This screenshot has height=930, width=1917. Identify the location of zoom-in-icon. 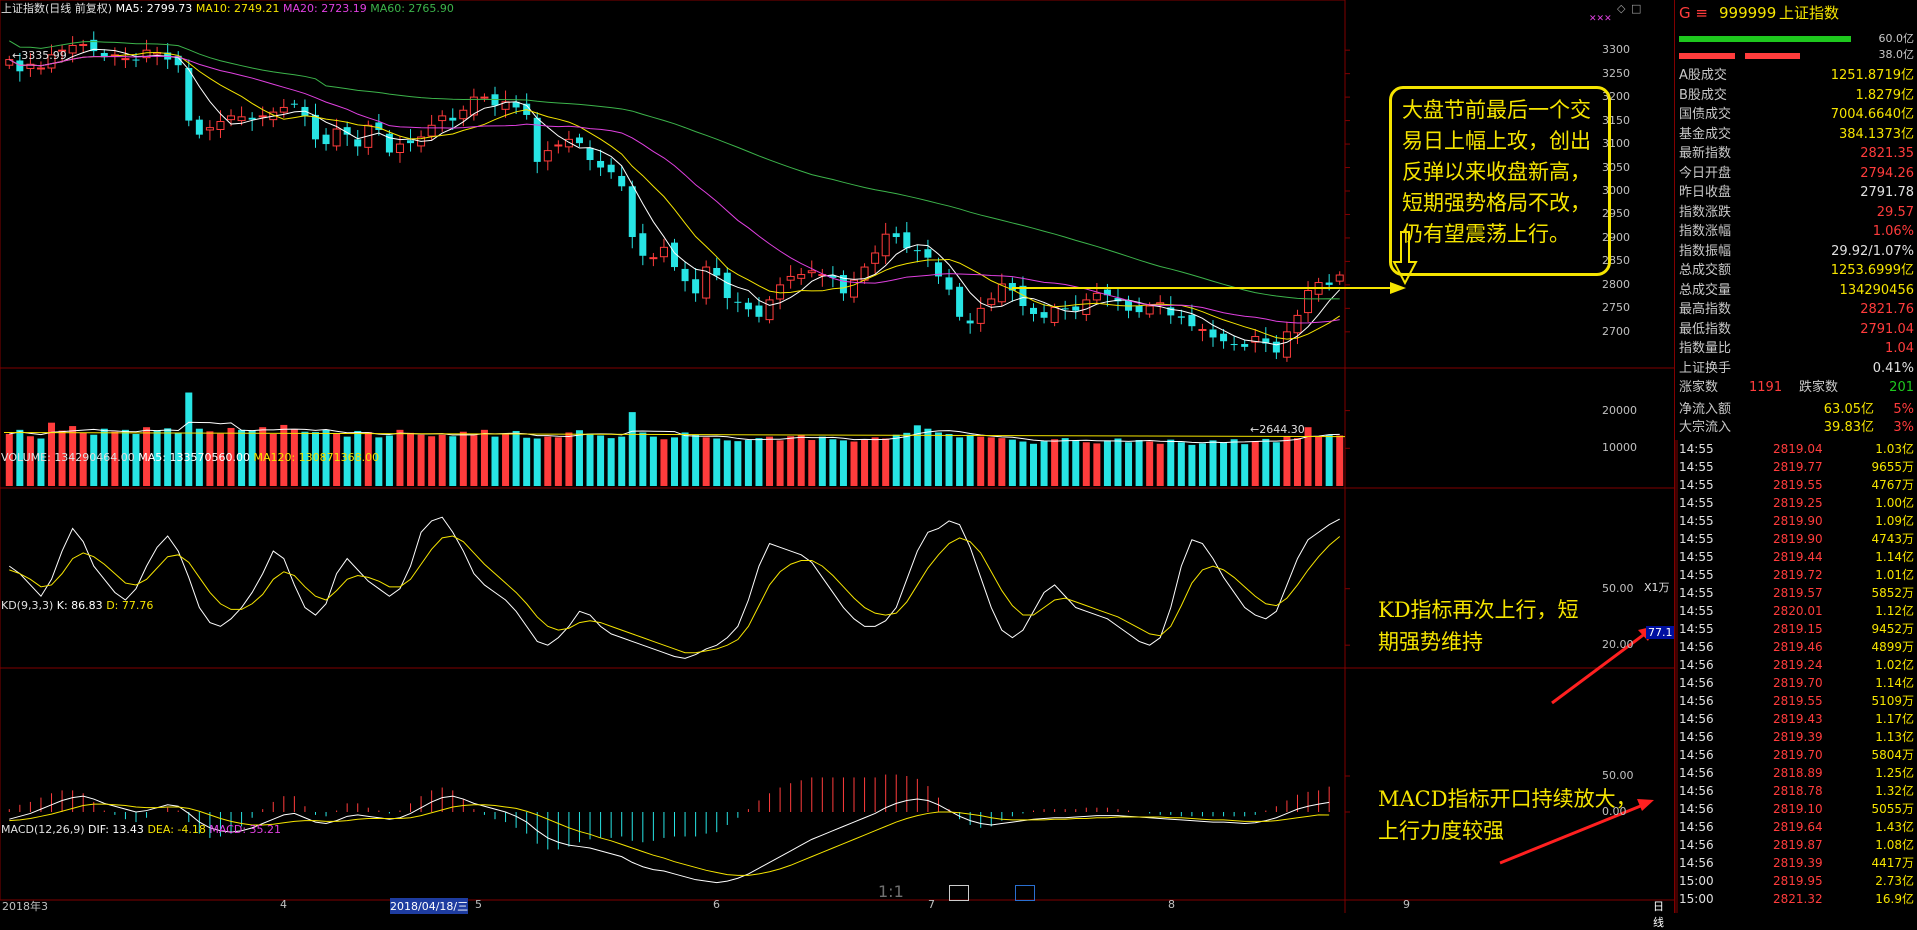
(1025, 893).